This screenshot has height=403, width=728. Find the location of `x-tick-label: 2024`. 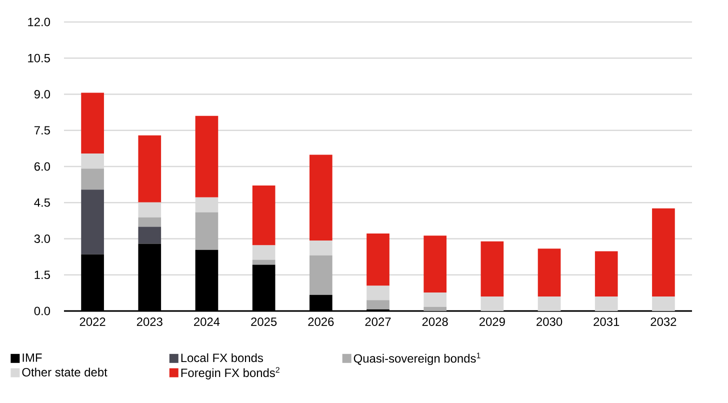

x-tick-label: 2024 is located at coordinates (207, 322).